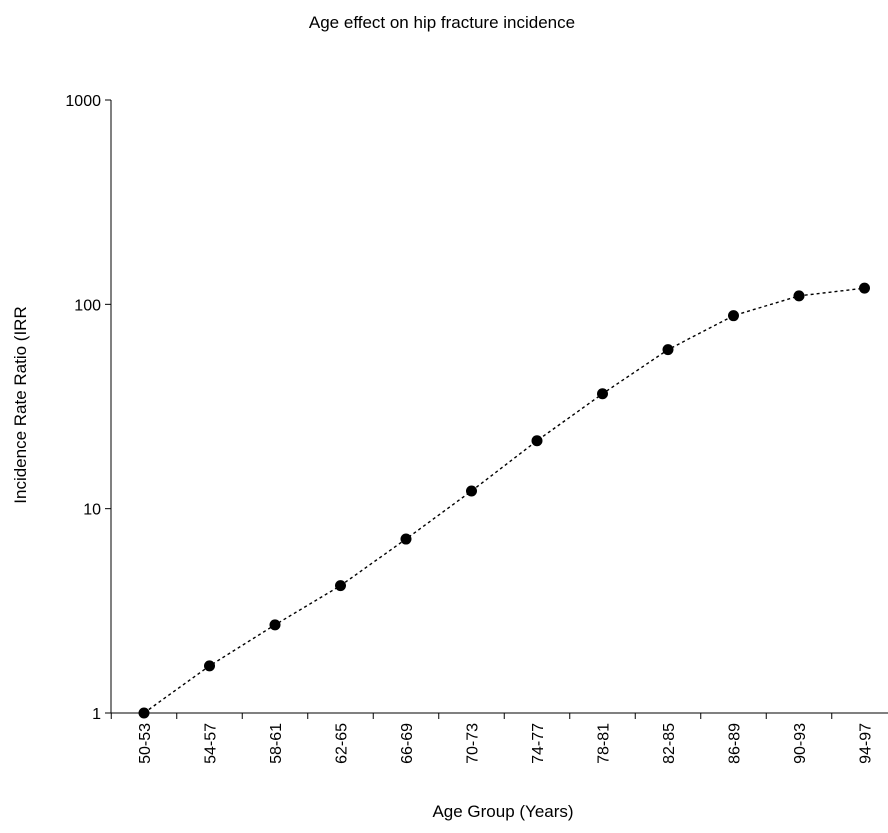 This screenshot has height=833, width=888. I want to click on x-tick-label: 54-57, so click(211, 743).